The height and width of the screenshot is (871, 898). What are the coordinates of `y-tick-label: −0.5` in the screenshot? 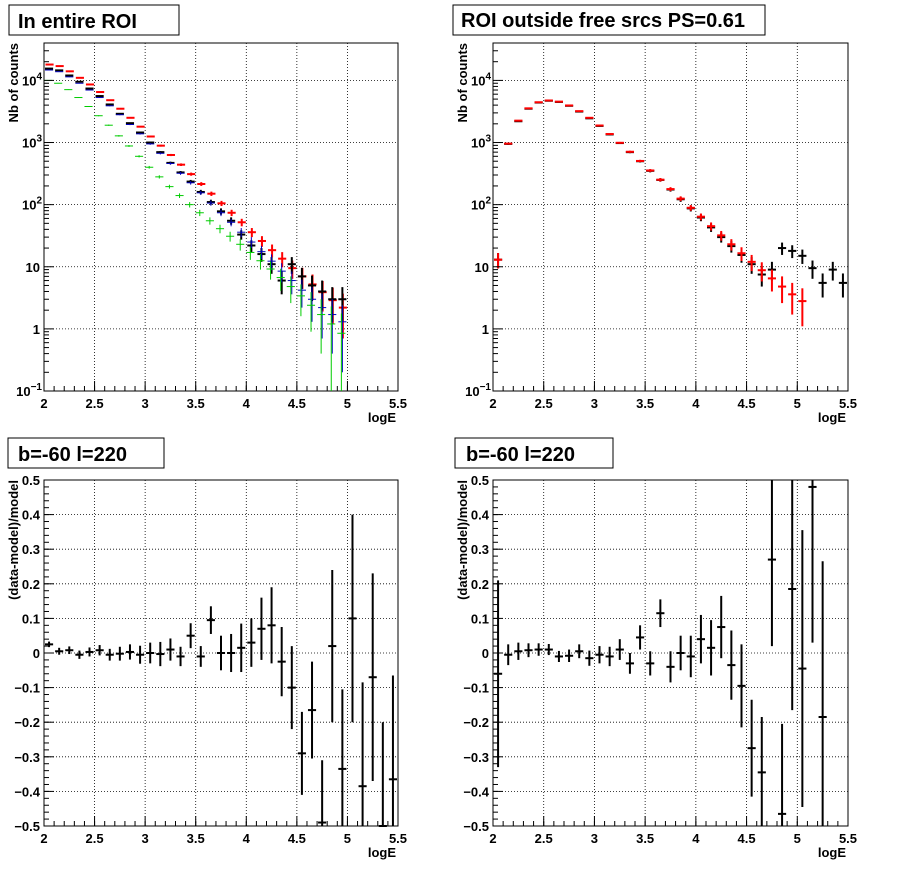 It's located at (476, 826).